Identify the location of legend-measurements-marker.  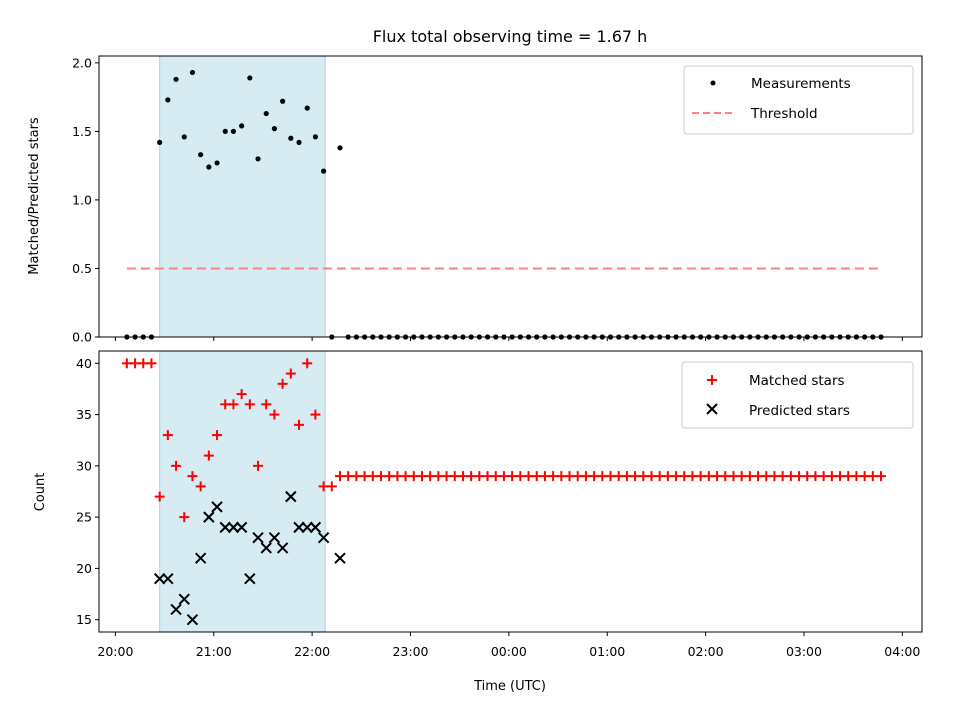
(713, 83).